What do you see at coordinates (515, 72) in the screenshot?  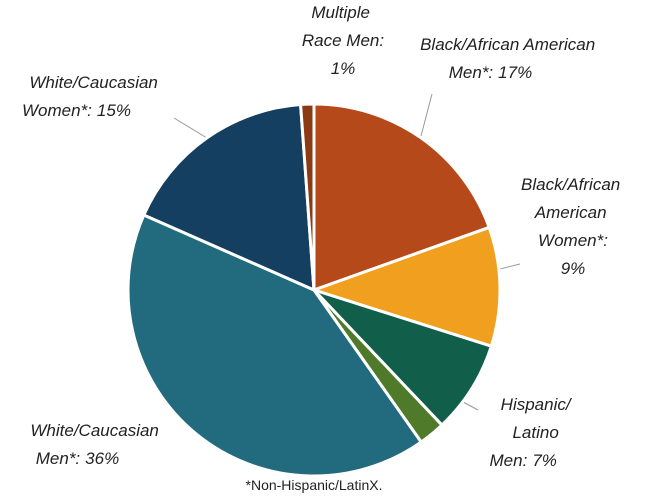 I see `label-value: 17%` at bounding box center [515, 72].